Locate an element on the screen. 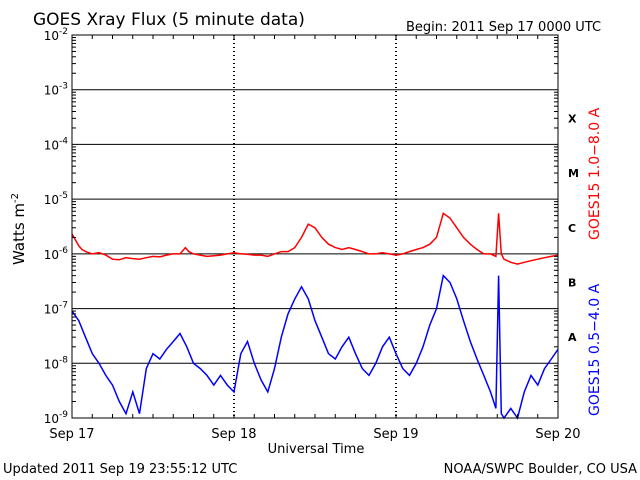 This screenshot has width=640, height=480. x-tick-label: Sep 20 is located at coordinates (557, 434).